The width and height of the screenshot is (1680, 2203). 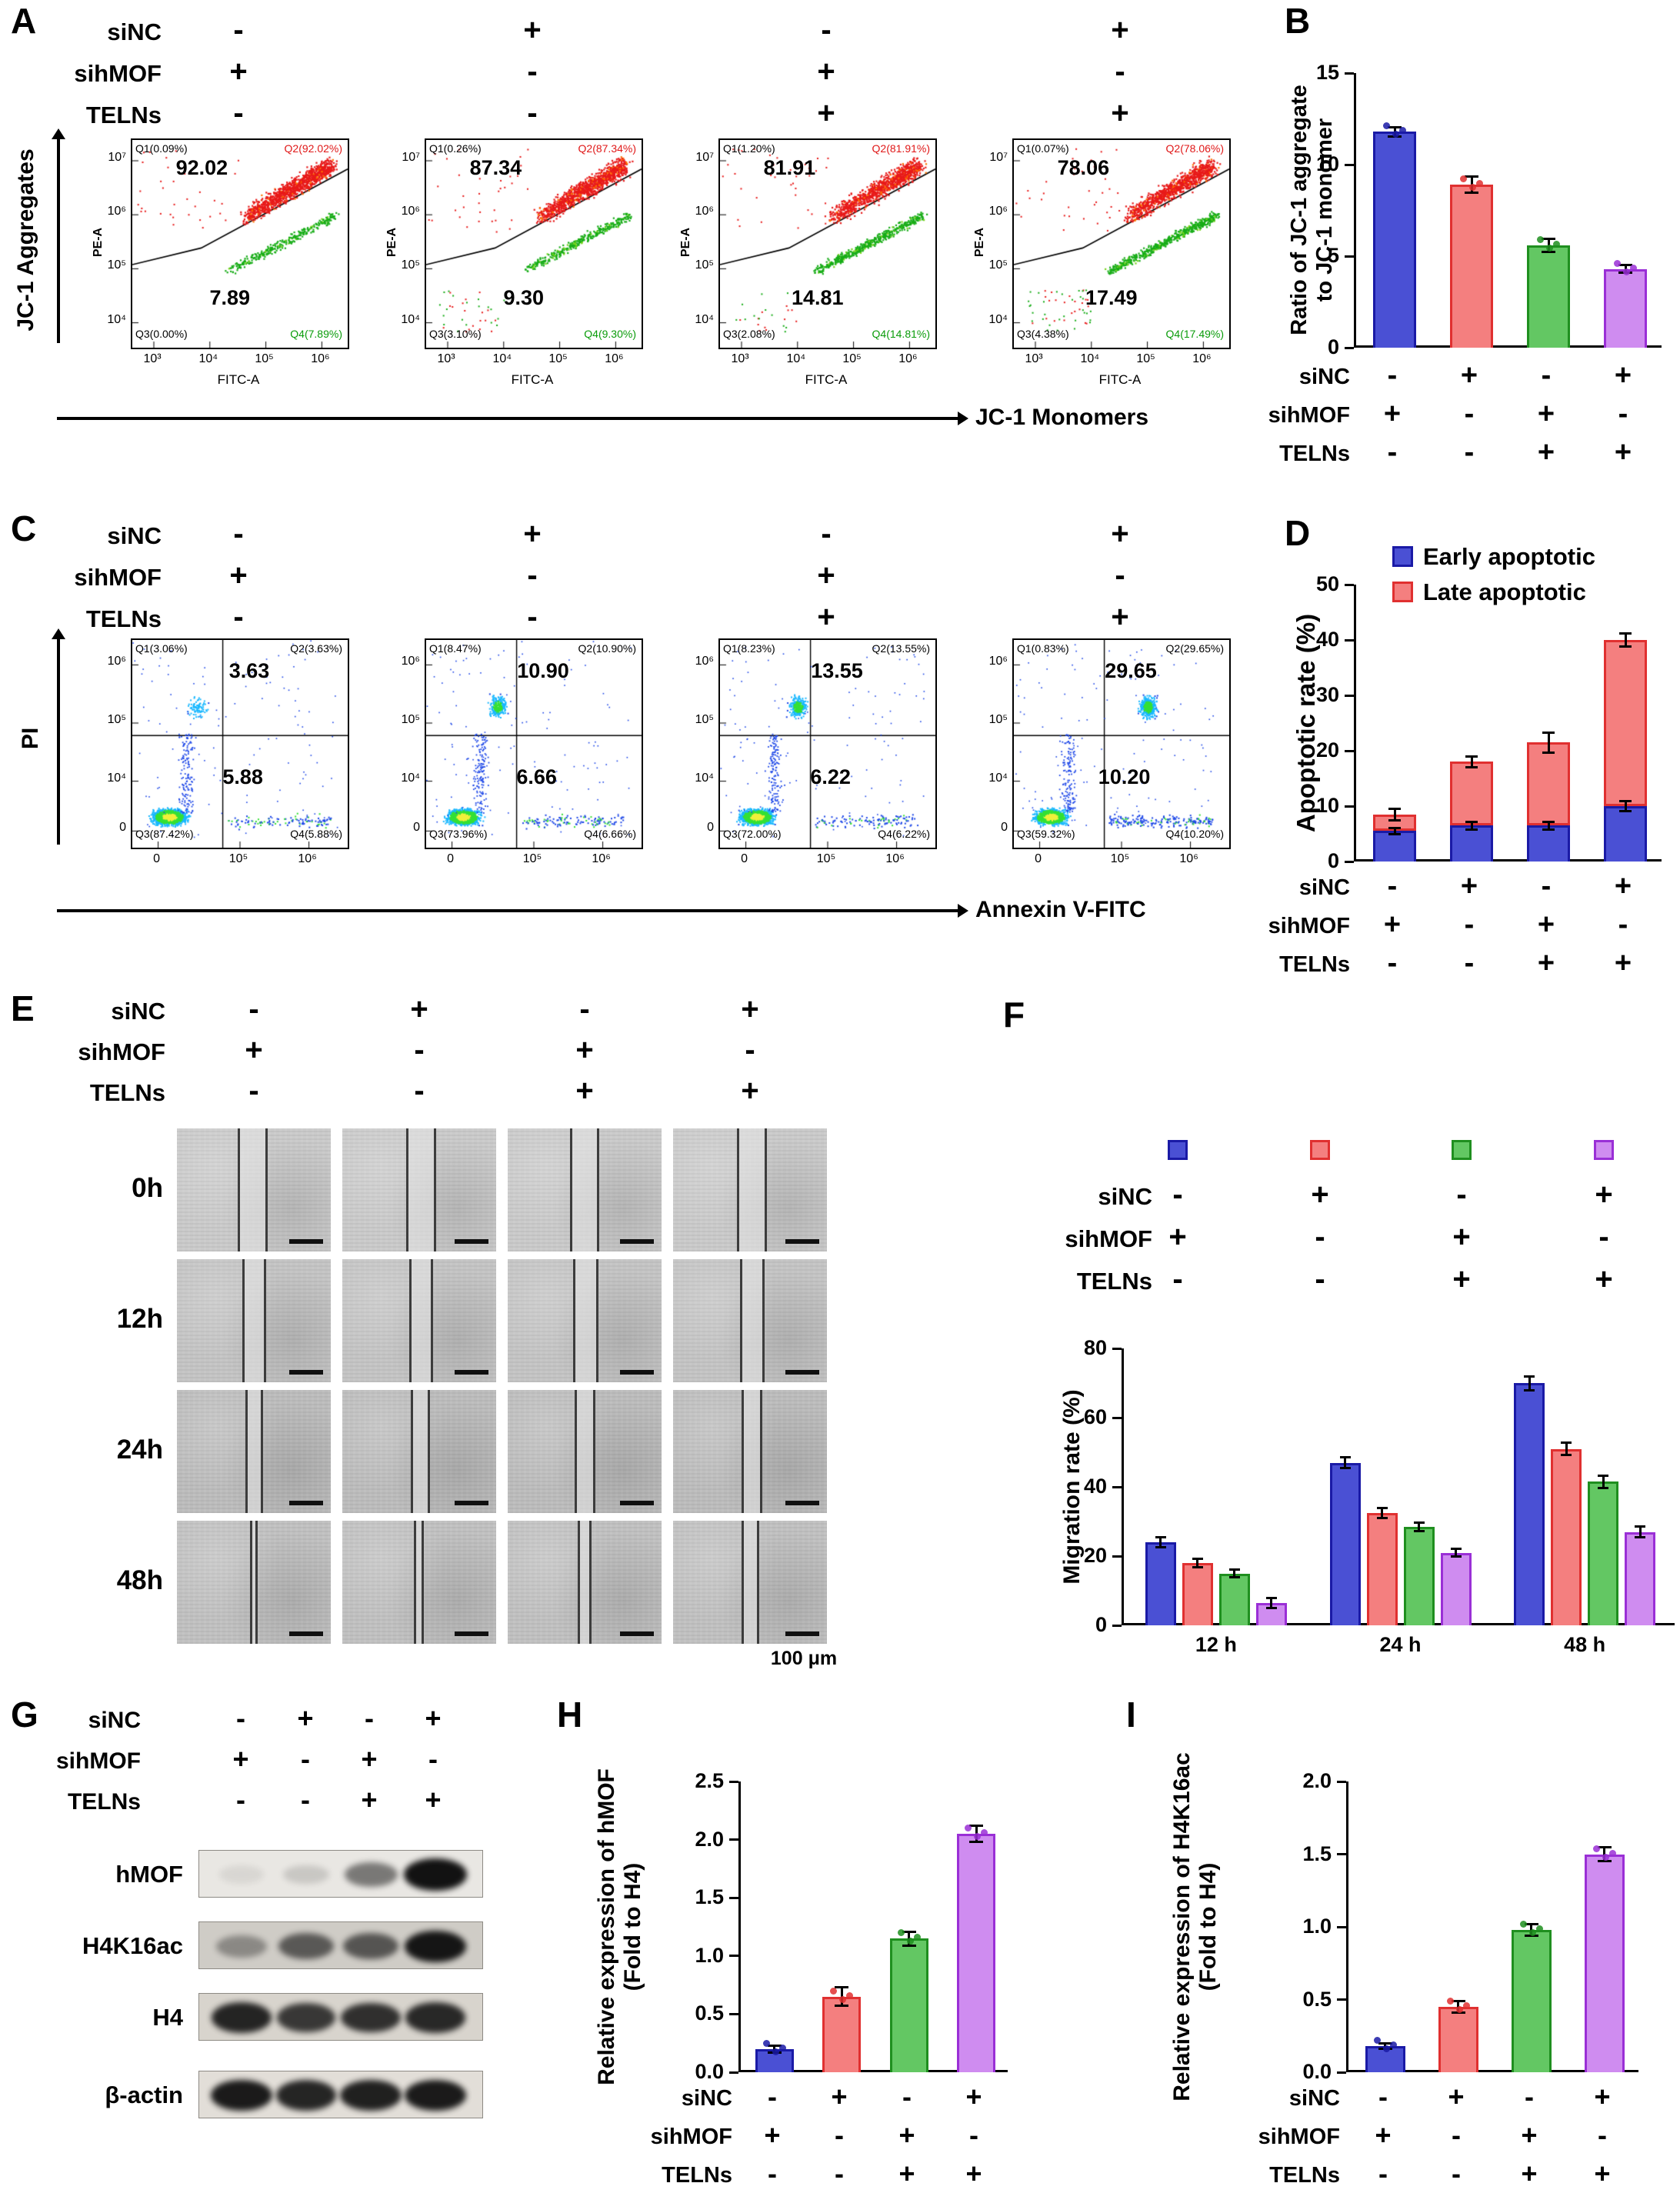 What do you see at coordinates (1585, 1644) in the screenshot?
I see `x-category-label: 48 h` at bounding box center [1585, 1644].